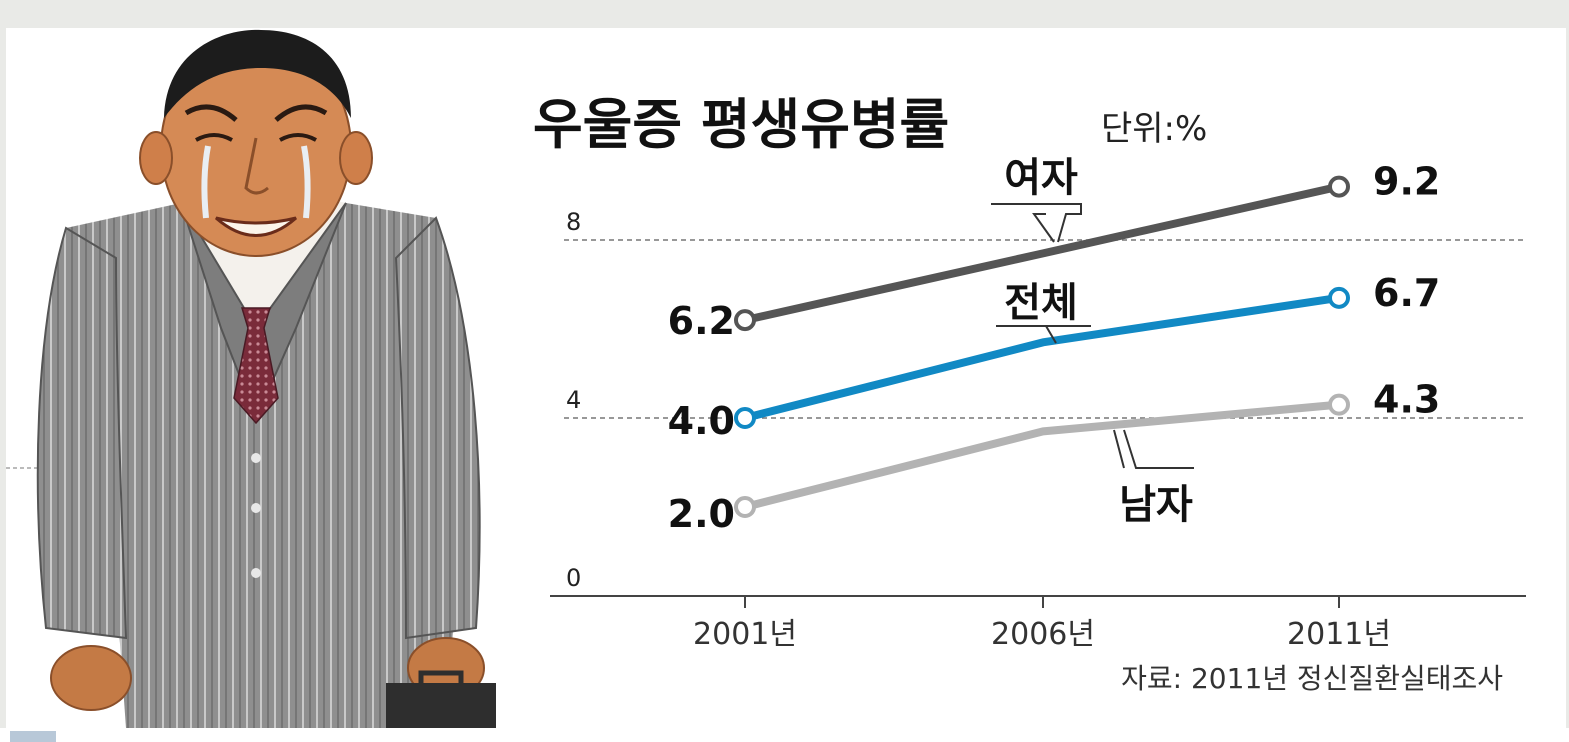 The image size is (1569, 742). What do you see at coordinates (573, 400) in the screenshot?
I see `y-tick-label: 4` at bounding box center [573, 400].